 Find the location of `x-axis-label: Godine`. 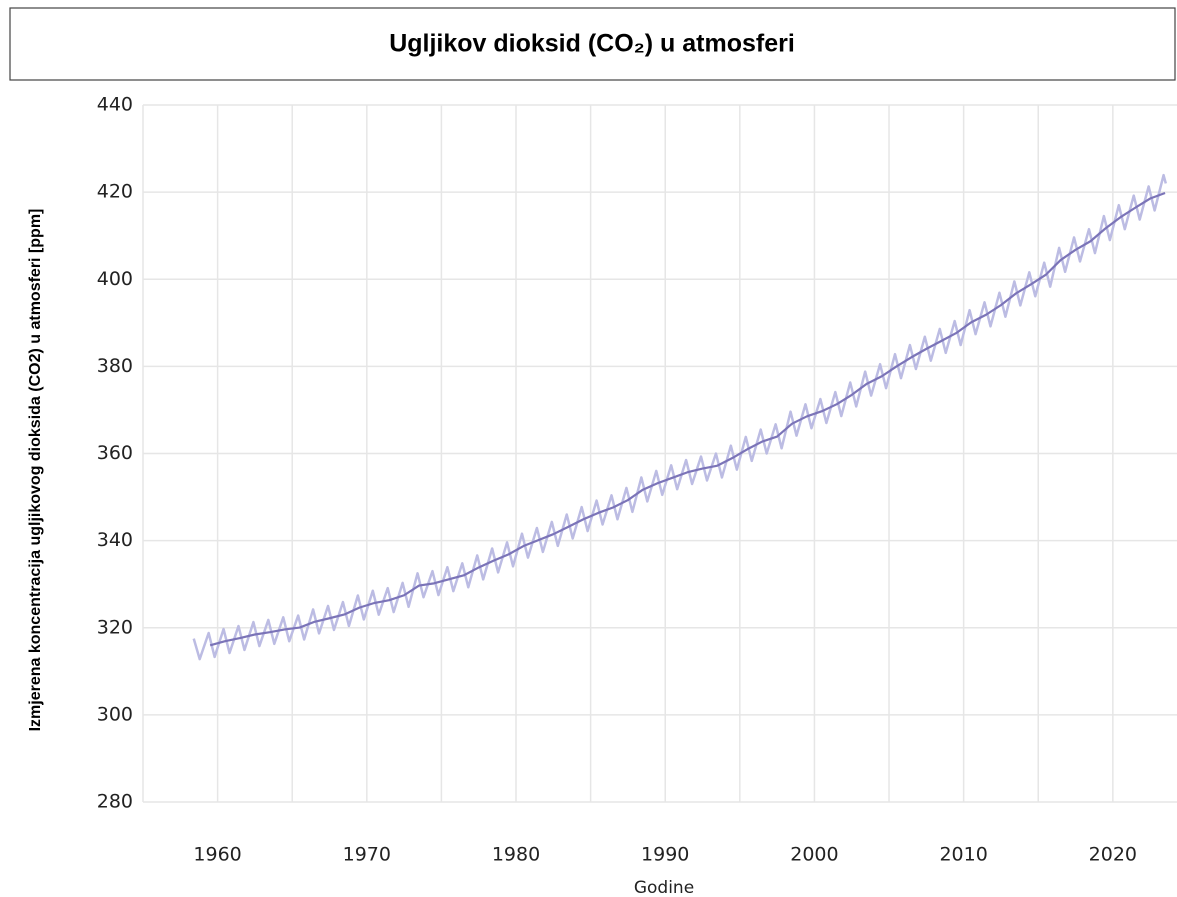

x-axis-label: Godine is located at coordinates (664, 887).